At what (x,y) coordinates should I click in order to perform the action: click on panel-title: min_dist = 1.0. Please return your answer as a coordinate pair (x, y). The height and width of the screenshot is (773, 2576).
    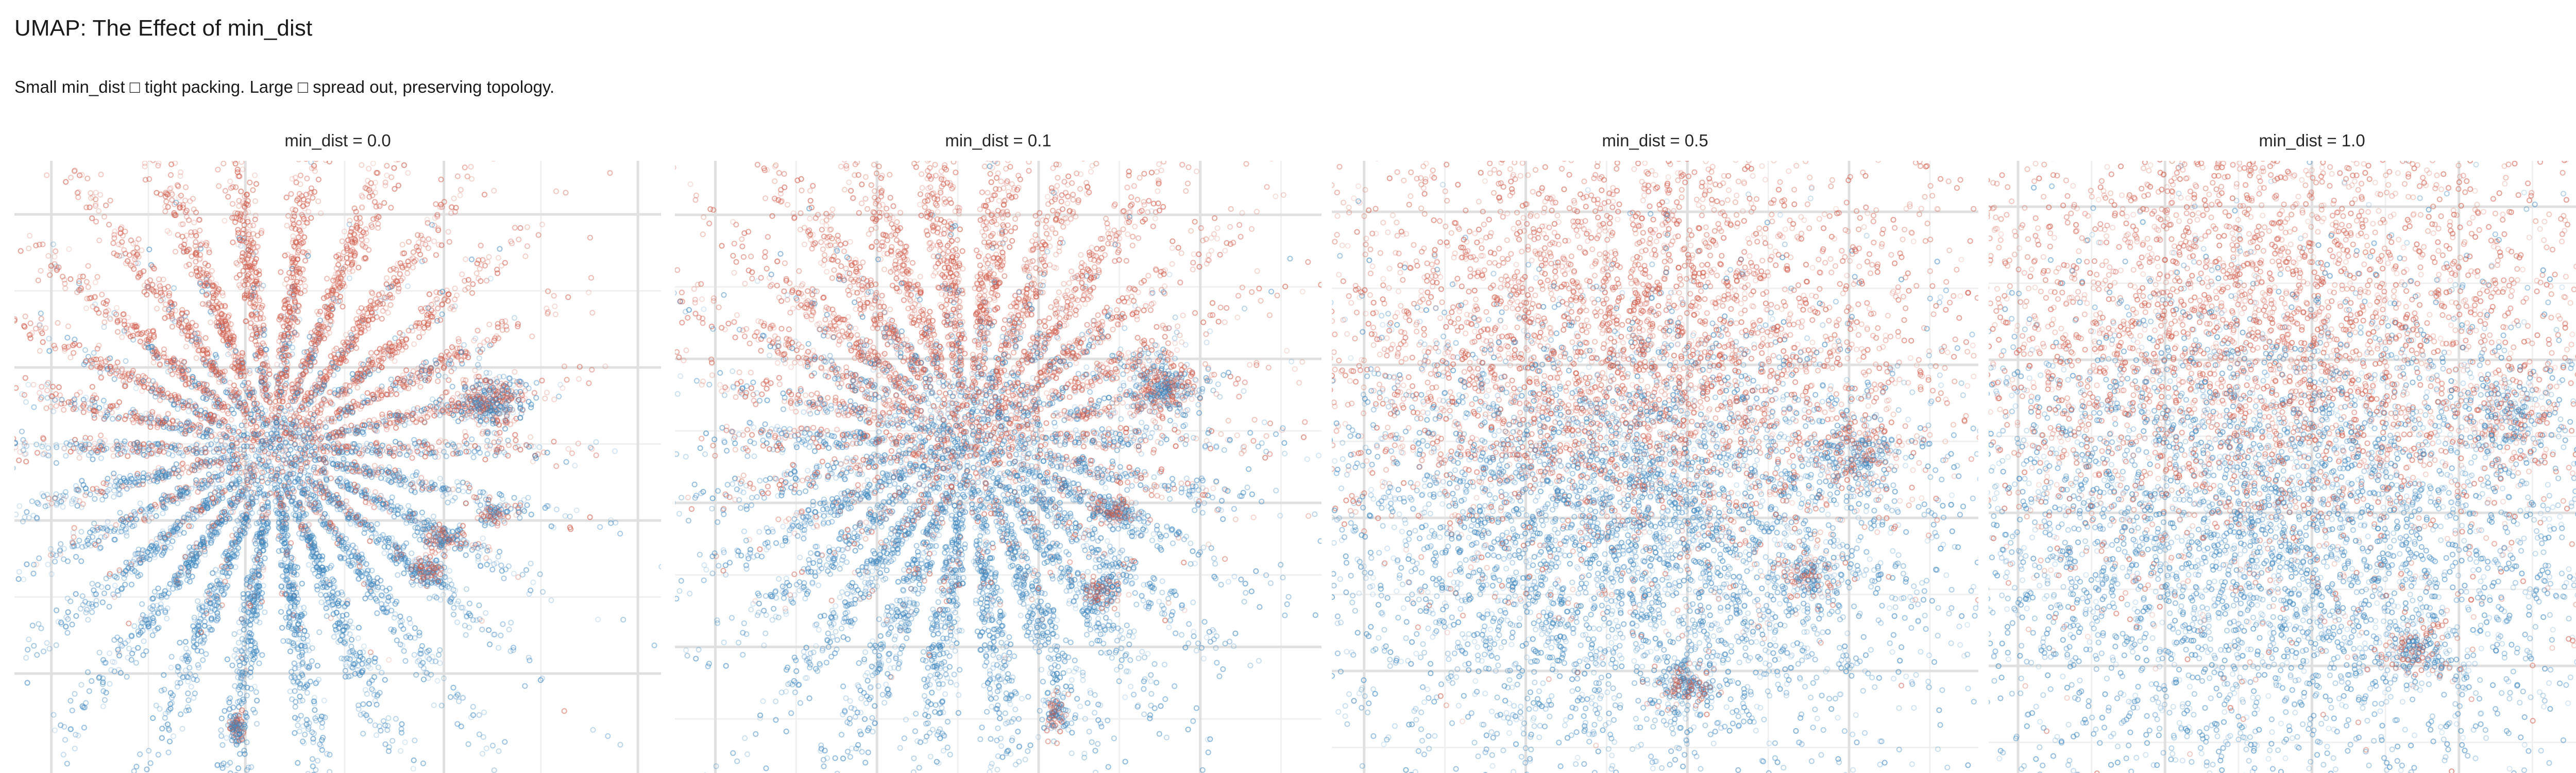
    Looking at the image, I should click on (2282, 140).